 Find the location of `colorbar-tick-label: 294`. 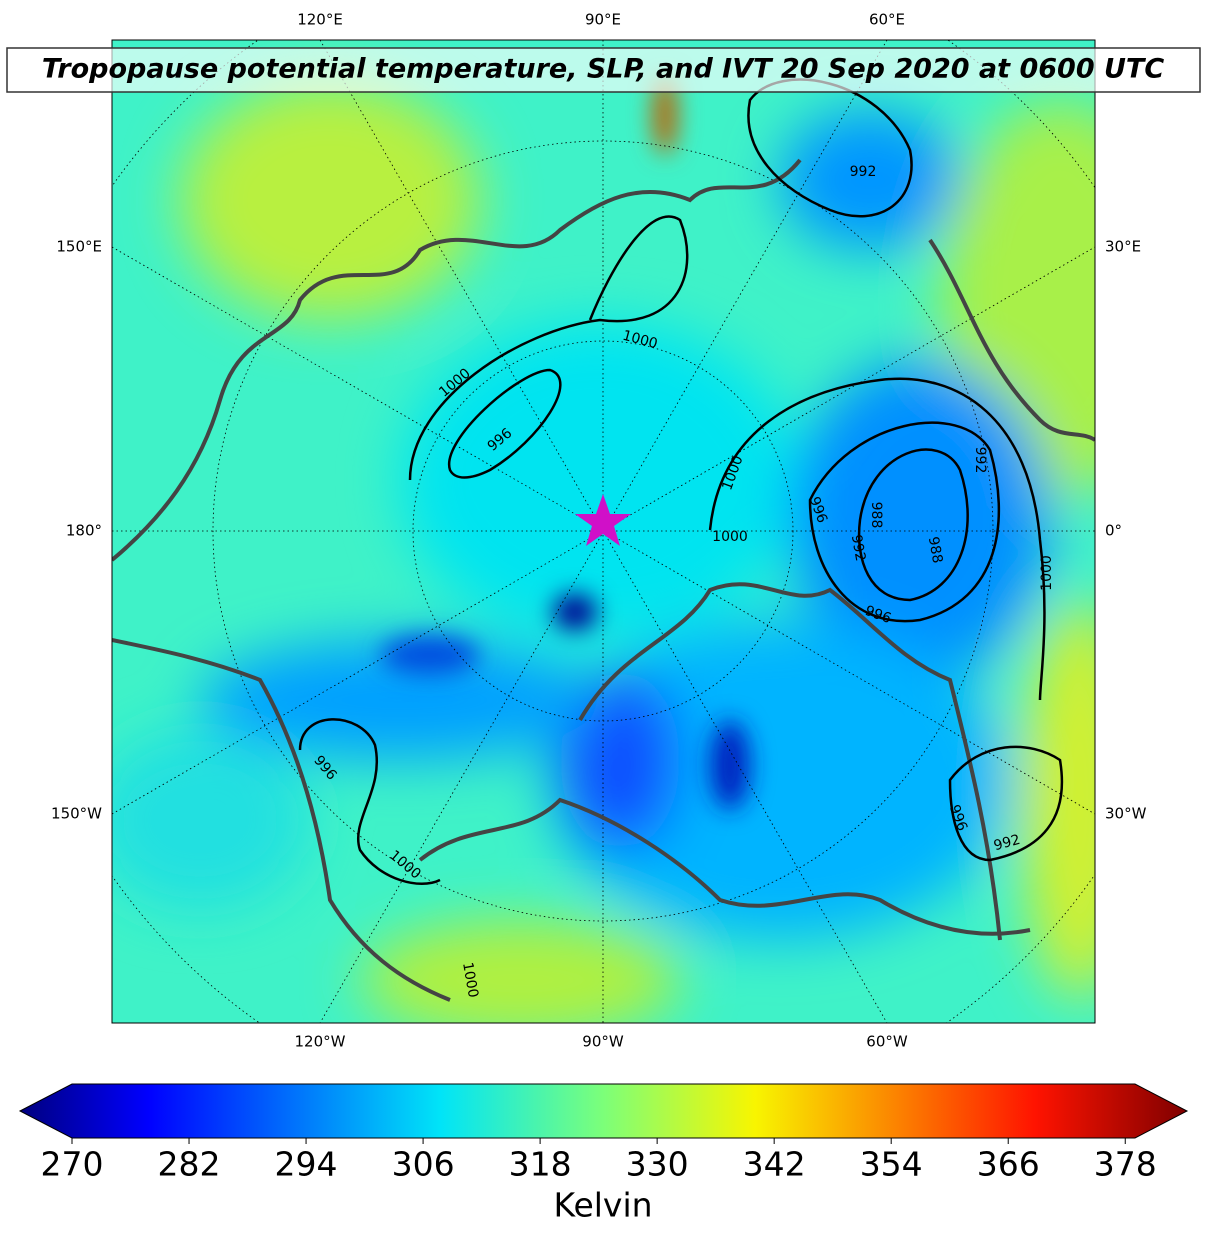

colorbar-tick-label: 294 is located at coordinates (306, 1164).